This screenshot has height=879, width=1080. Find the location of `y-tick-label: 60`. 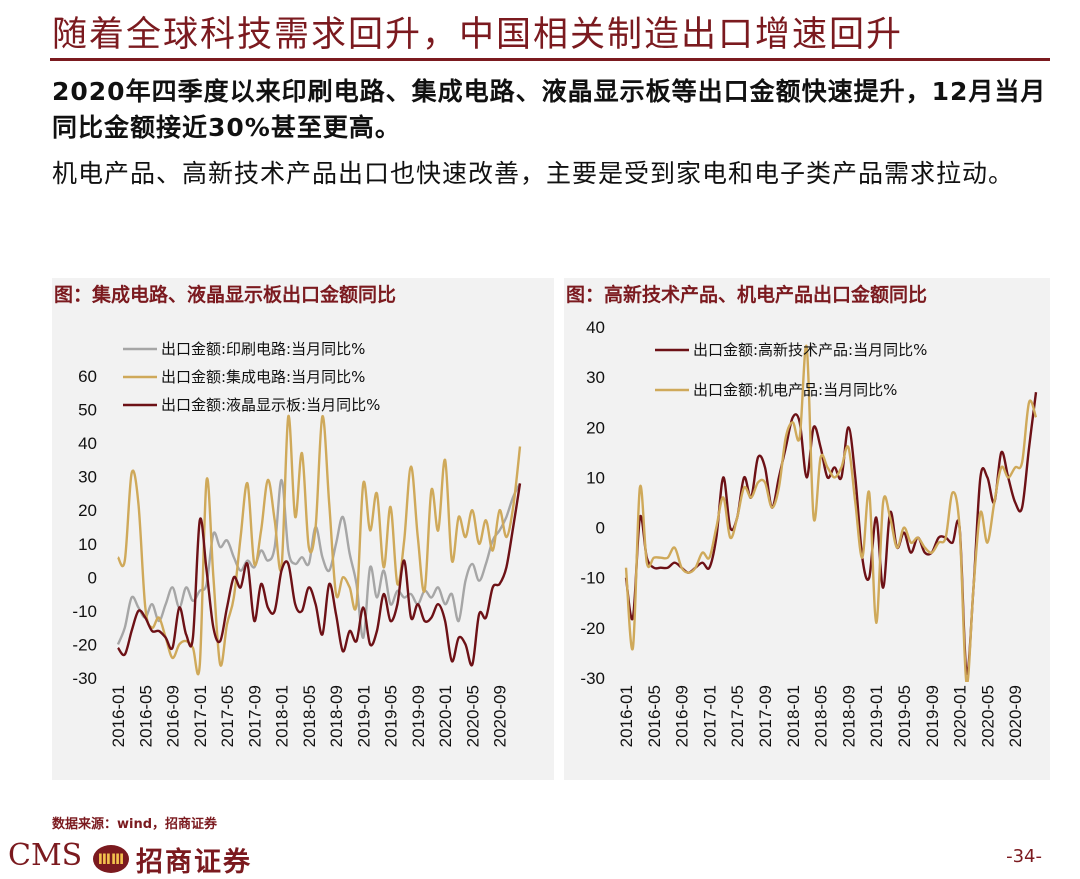

y-tick-label: 60 is located at coordinates (87, 376).